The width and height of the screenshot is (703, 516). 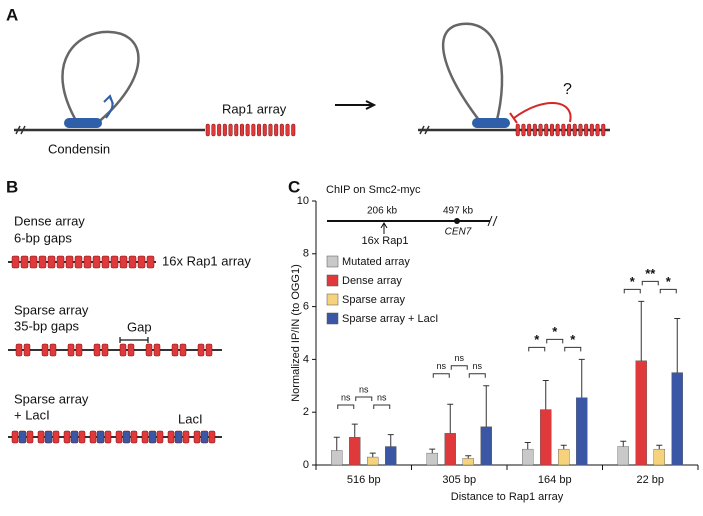 What do you see at coordinates (382, 211) in the screenshot?
I see `inset-label: 206 kb` at bounding box center [382, 211].